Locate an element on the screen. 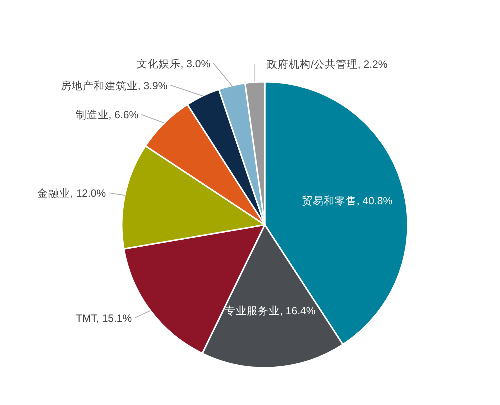 Image resolution: width=500 pixels, height=405 pixels. slice-label: 贸易和零售, 40.8% is located at coordinates (347, 201).